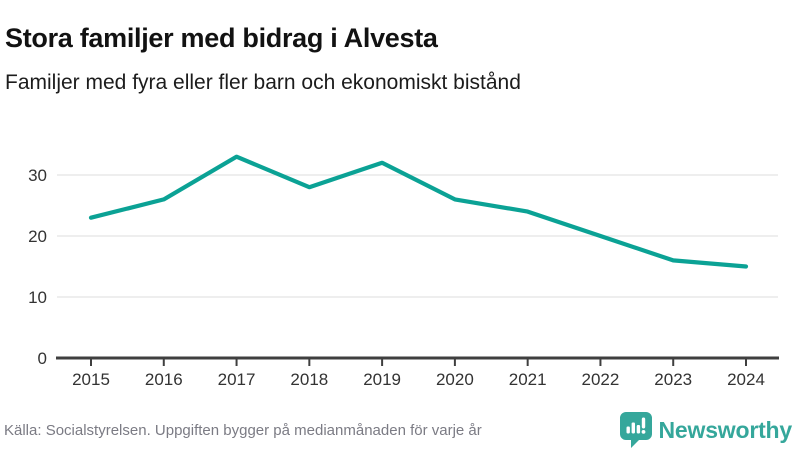 The image size is (800, 450). Describe the element at coordinates (37, 175) in the screenshot. I see `y-tick-label: 30` at that location.